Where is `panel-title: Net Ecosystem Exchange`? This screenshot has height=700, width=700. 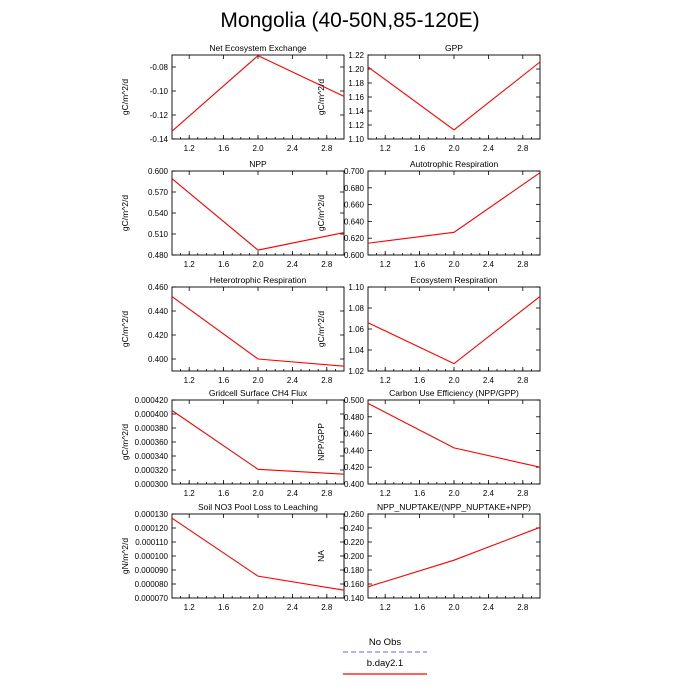
panel-title: Net Ecosystem Exchange is located at coordinates (258, 48).